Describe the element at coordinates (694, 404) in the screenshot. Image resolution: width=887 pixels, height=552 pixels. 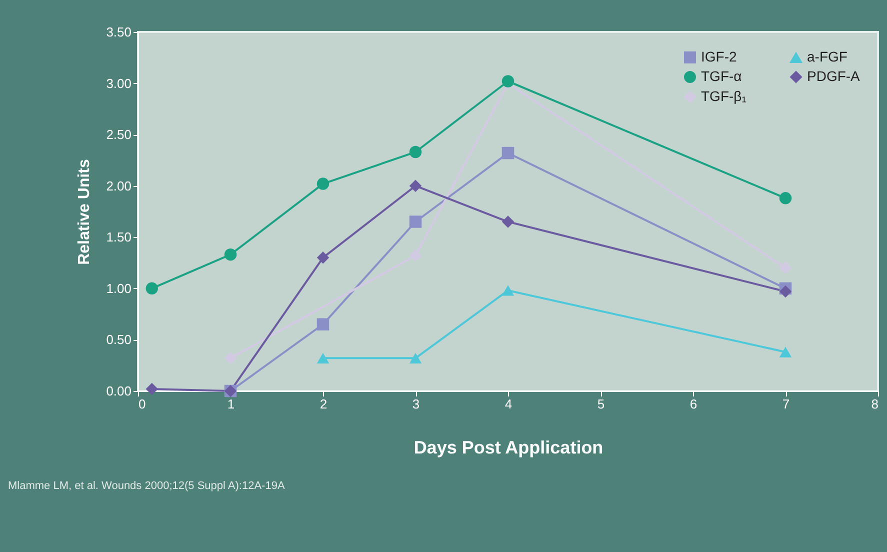
I see `x-tick-label: 6` at that location.